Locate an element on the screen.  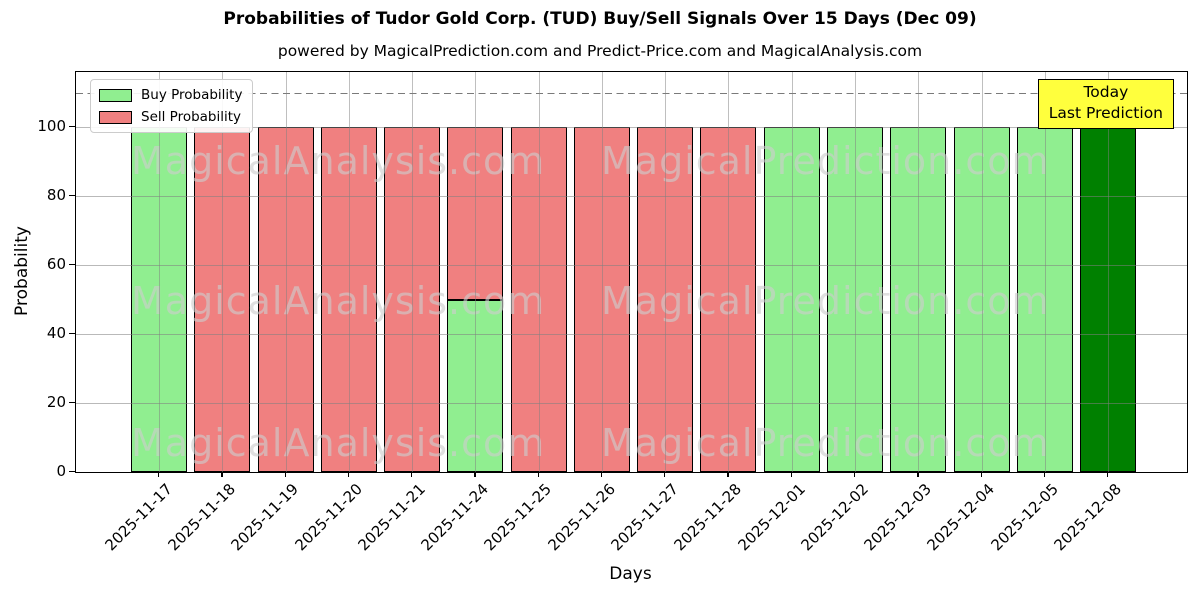
y-tick-label: 20 is located at coordinates (56, 402).